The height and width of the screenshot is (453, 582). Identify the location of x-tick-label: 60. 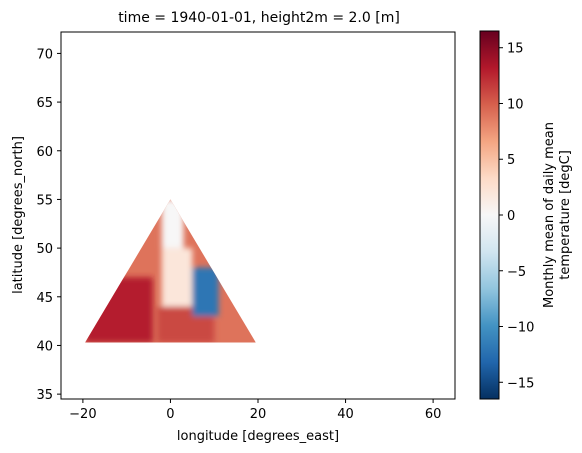
(433, 414).